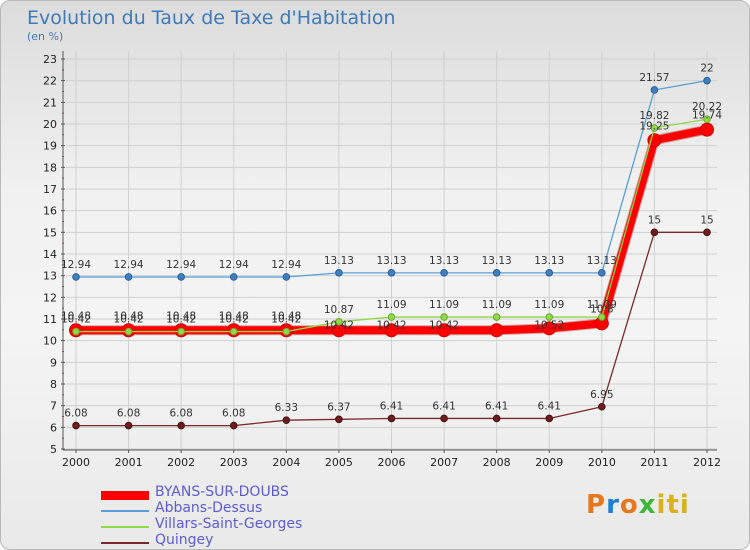 The width and height of the screenshot is (750, 550). What do you see at coordinates (706, 69) in the screenshot?
I see `data-label: 22` at bounding box center [706, 69].